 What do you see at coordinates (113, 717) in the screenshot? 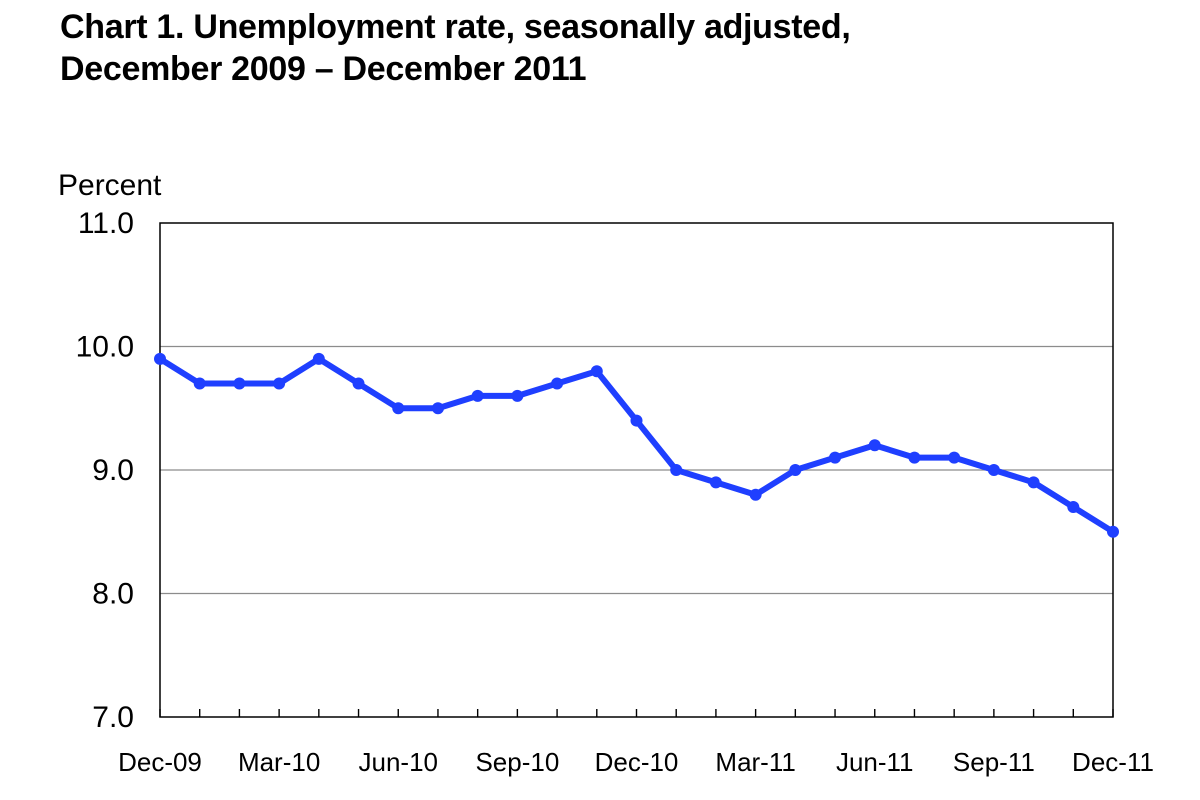
I see `y-tick-label: 7.0` at bounding box center [113, 717].